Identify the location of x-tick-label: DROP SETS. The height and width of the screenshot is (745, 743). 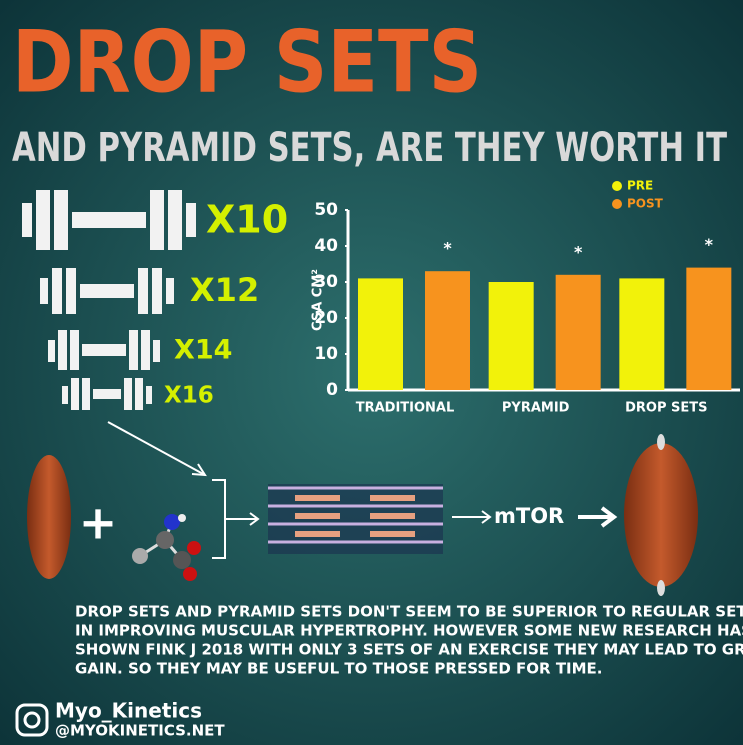
(666, 408).